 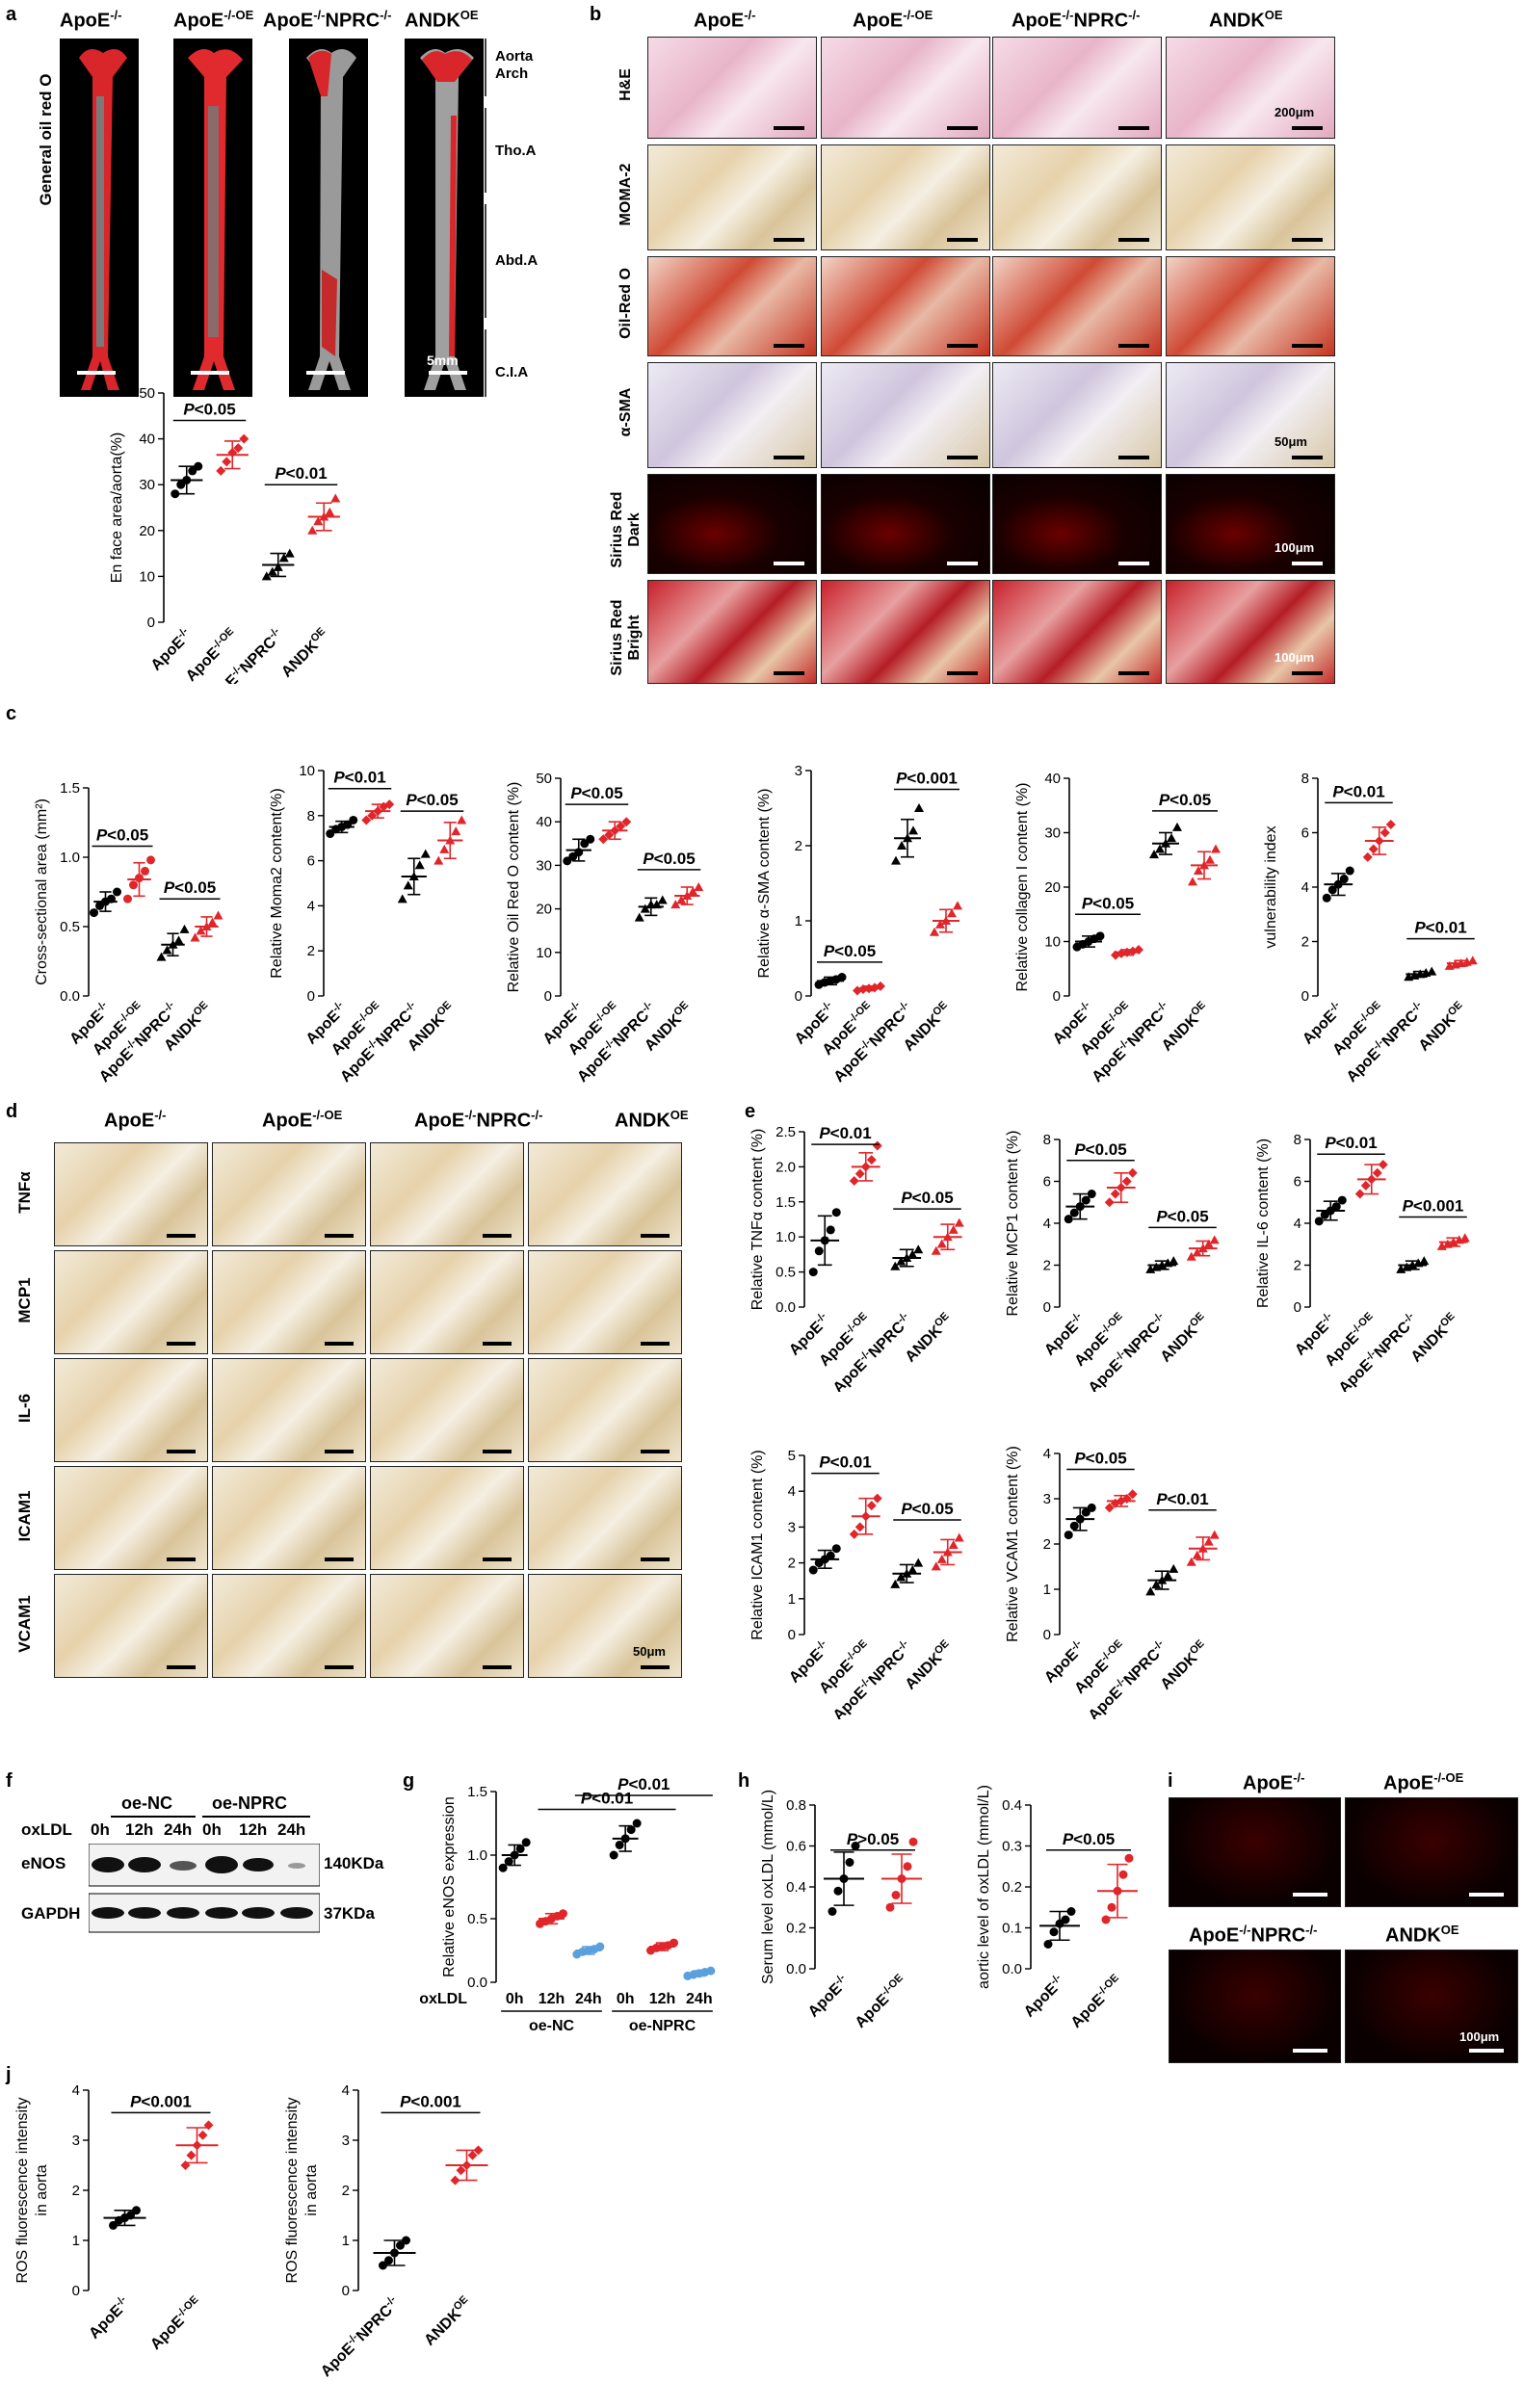 I want to click on y-axis-label: in aorta, so click(x=311, y=2189).